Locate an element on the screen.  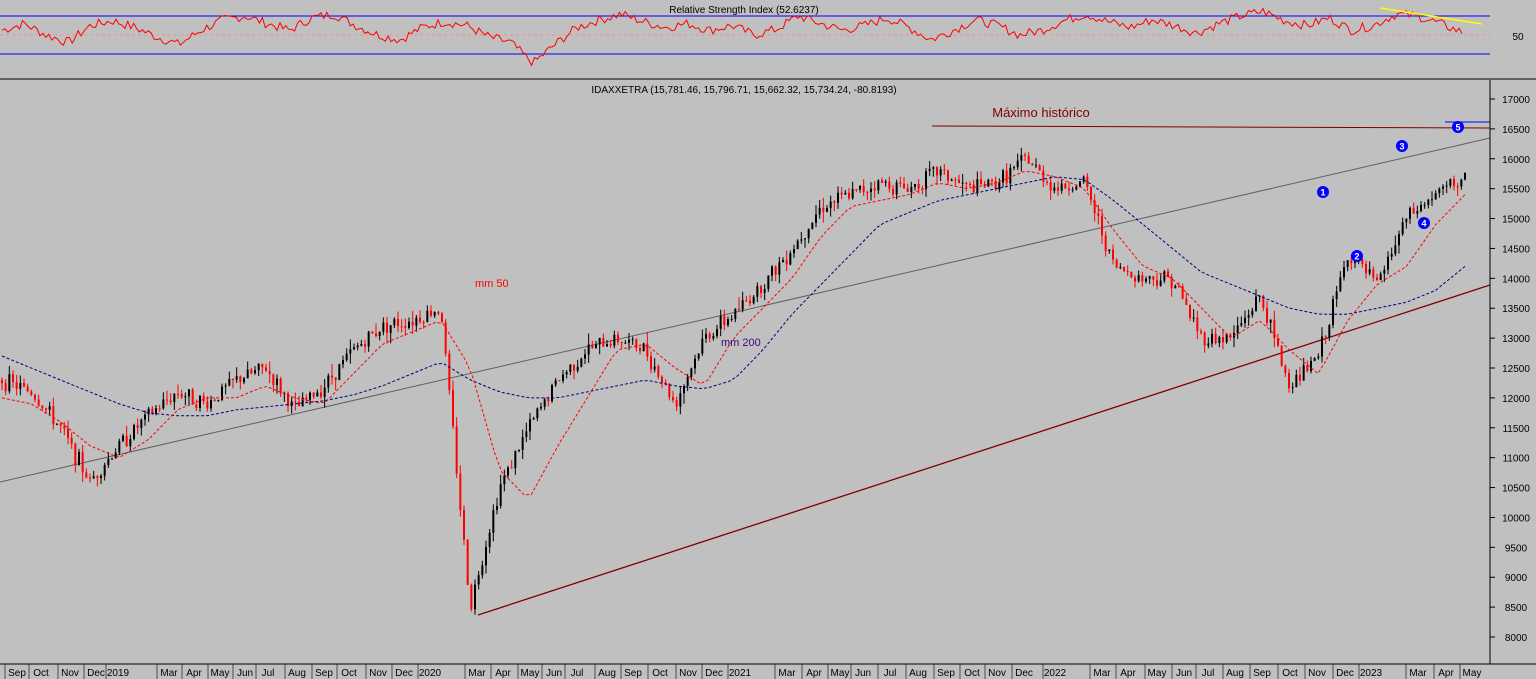
y-tick-label: 17000 is located at coordinates (1516, 100).